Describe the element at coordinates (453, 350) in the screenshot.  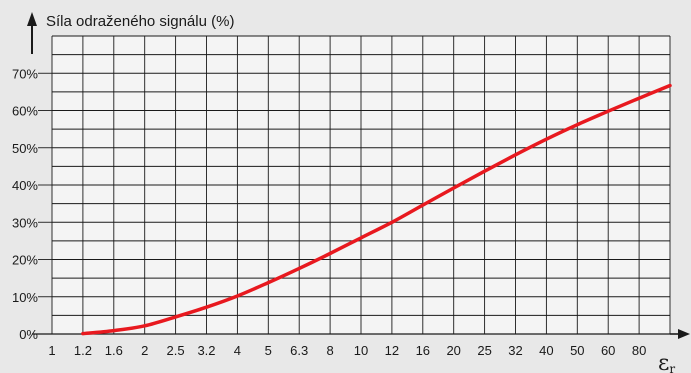
I see `x-tick-label: 20` at that location.